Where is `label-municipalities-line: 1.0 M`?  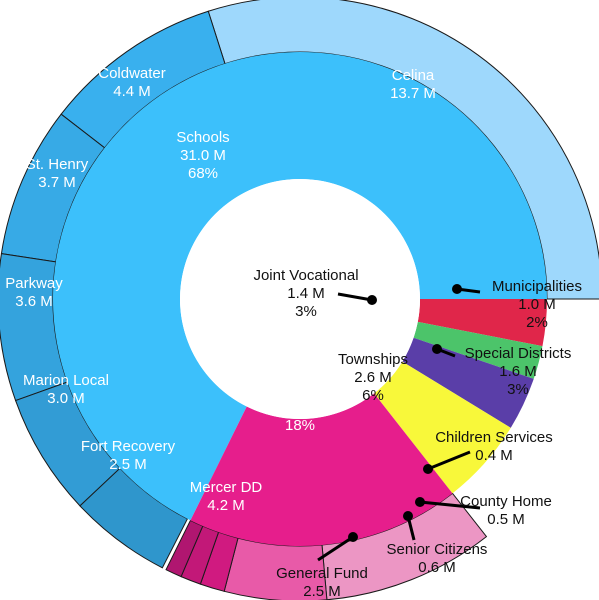 label-municipalities-line: 1.0 M is located at coordinates (537, 304).